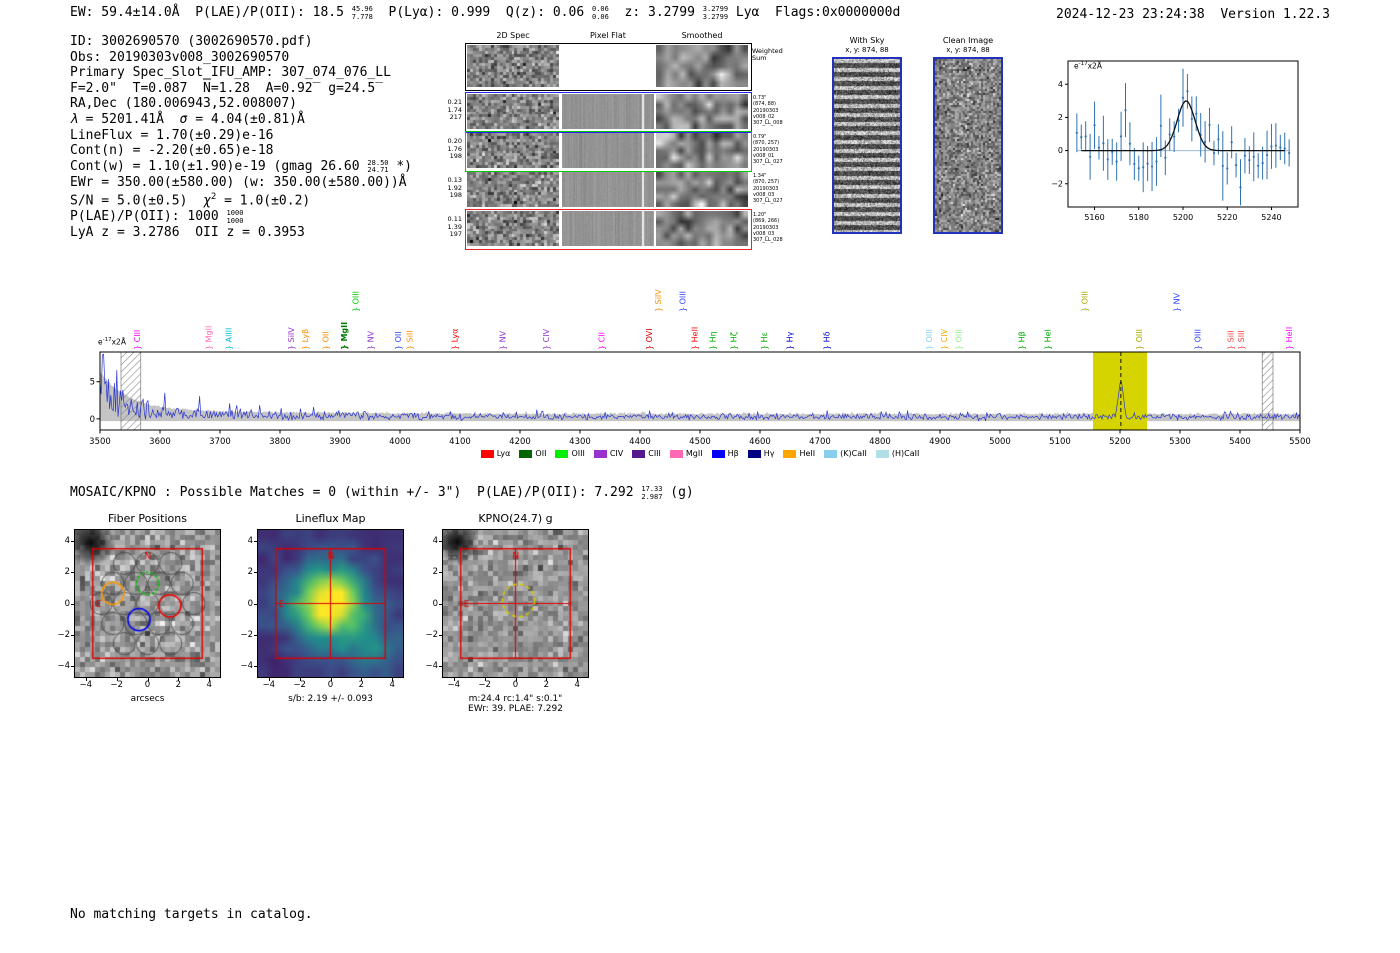 The width and height of the screenshot is (1400, 953). Describe the element at coordinates (513, 35) in the screenshot. I see `column-header-2d-spec: 2D Spec` at that location.